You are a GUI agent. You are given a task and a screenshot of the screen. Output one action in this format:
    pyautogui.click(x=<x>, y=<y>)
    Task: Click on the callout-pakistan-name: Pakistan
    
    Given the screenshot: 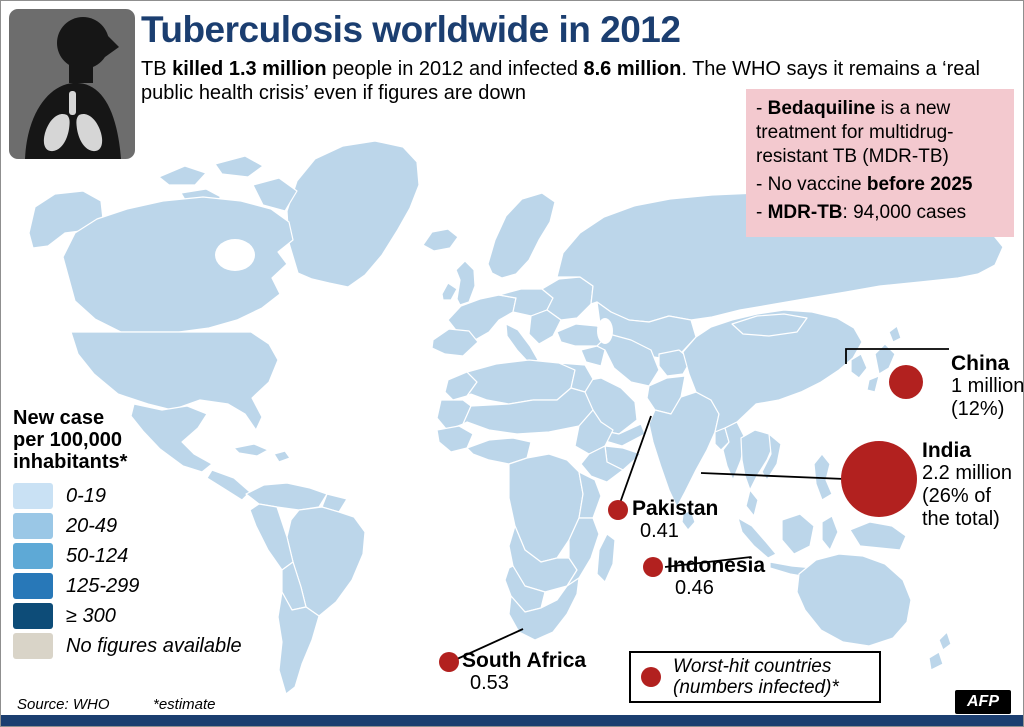 What is the action you would take?
    pyautogui.click(x=675, y=508)
    